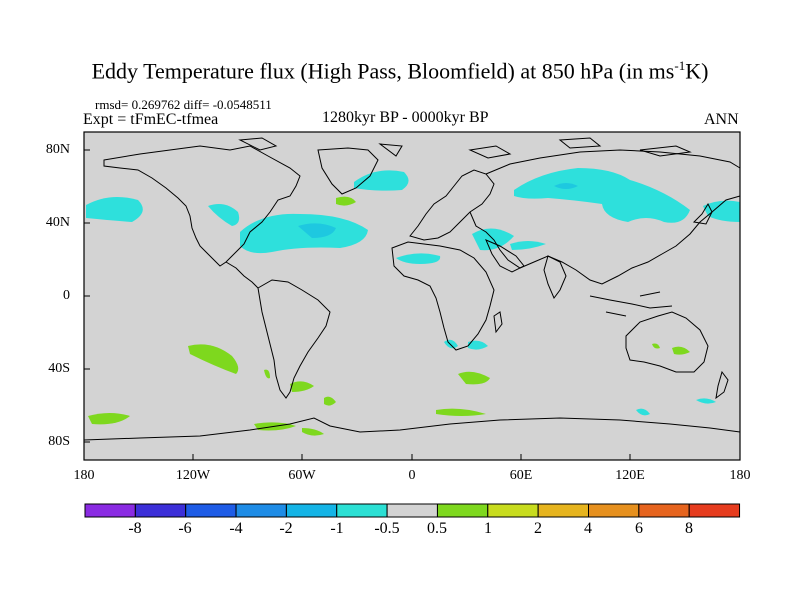 This screenshot has height=600, width=800. I want to click on colorbar-label: -2, so click(286, 528).